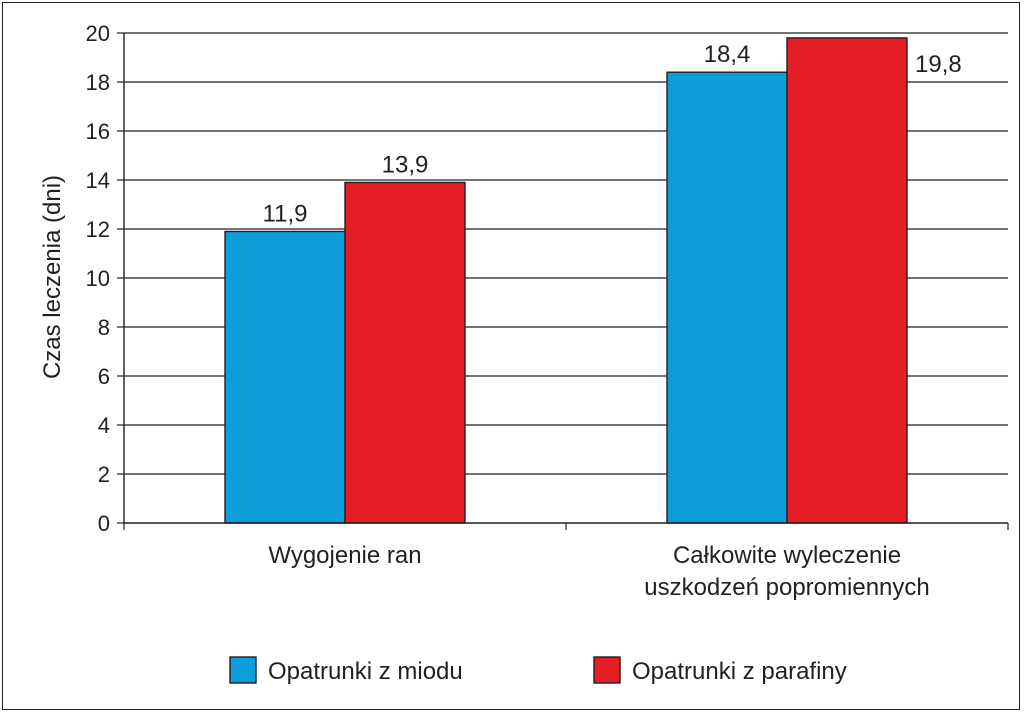  What do you see at coordinates (98, 131) in the screenshot?
I see `y-tick-label: 16` at bounding box center [98, 131].